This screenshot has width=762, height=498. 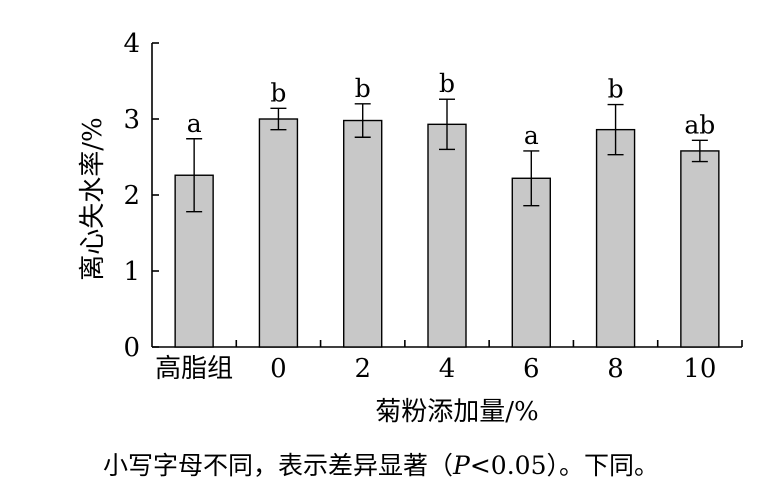 I want to click on y-axis-title: 离心失水率/%, so click(x=93, y=198).